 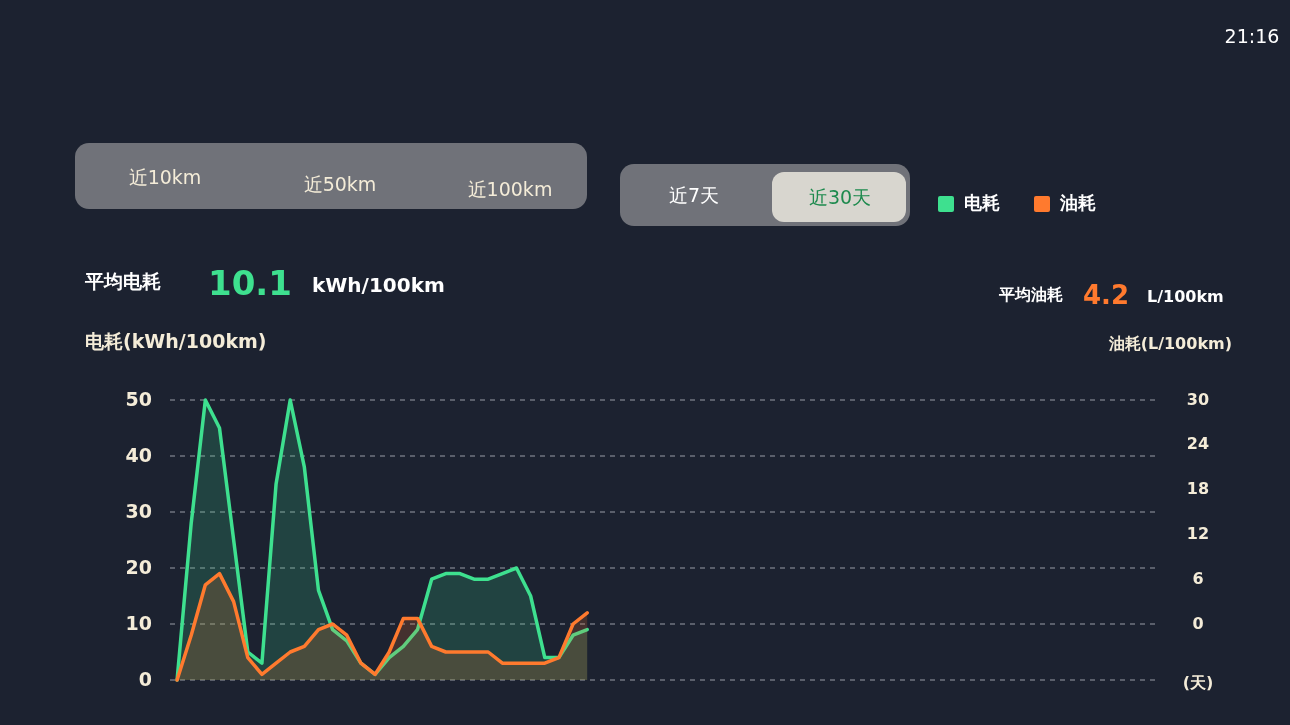 What do you see at coordinates (1198, 399) in the screenshot?
I see `y2-tick-label: 30` at bounding box center [1198, 399].